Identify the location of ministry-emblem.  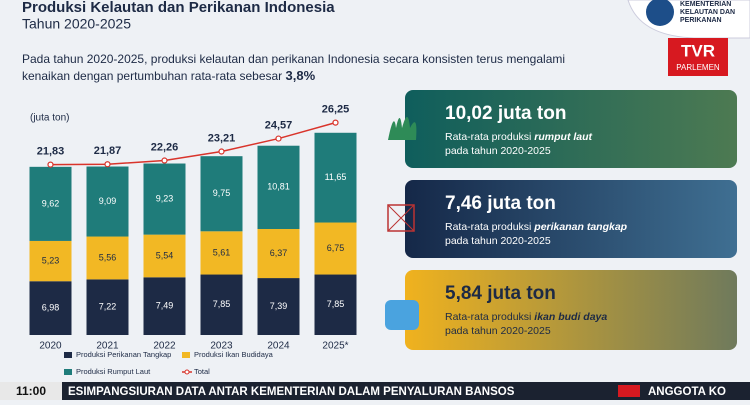
(660, 13).